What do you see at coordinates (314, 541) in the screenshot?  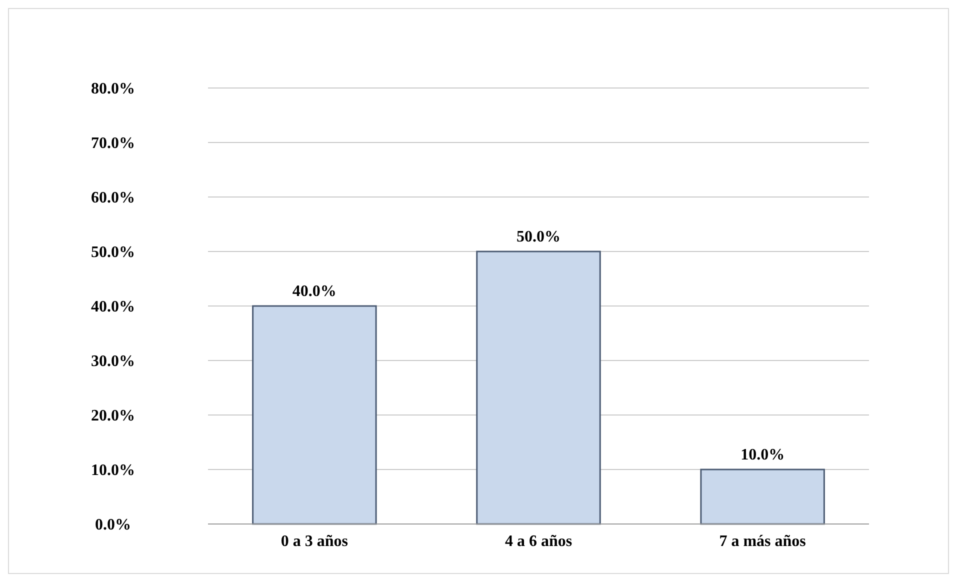 I see `x-tick-label: 0 a 3 años` at bounding box center [314, 541].